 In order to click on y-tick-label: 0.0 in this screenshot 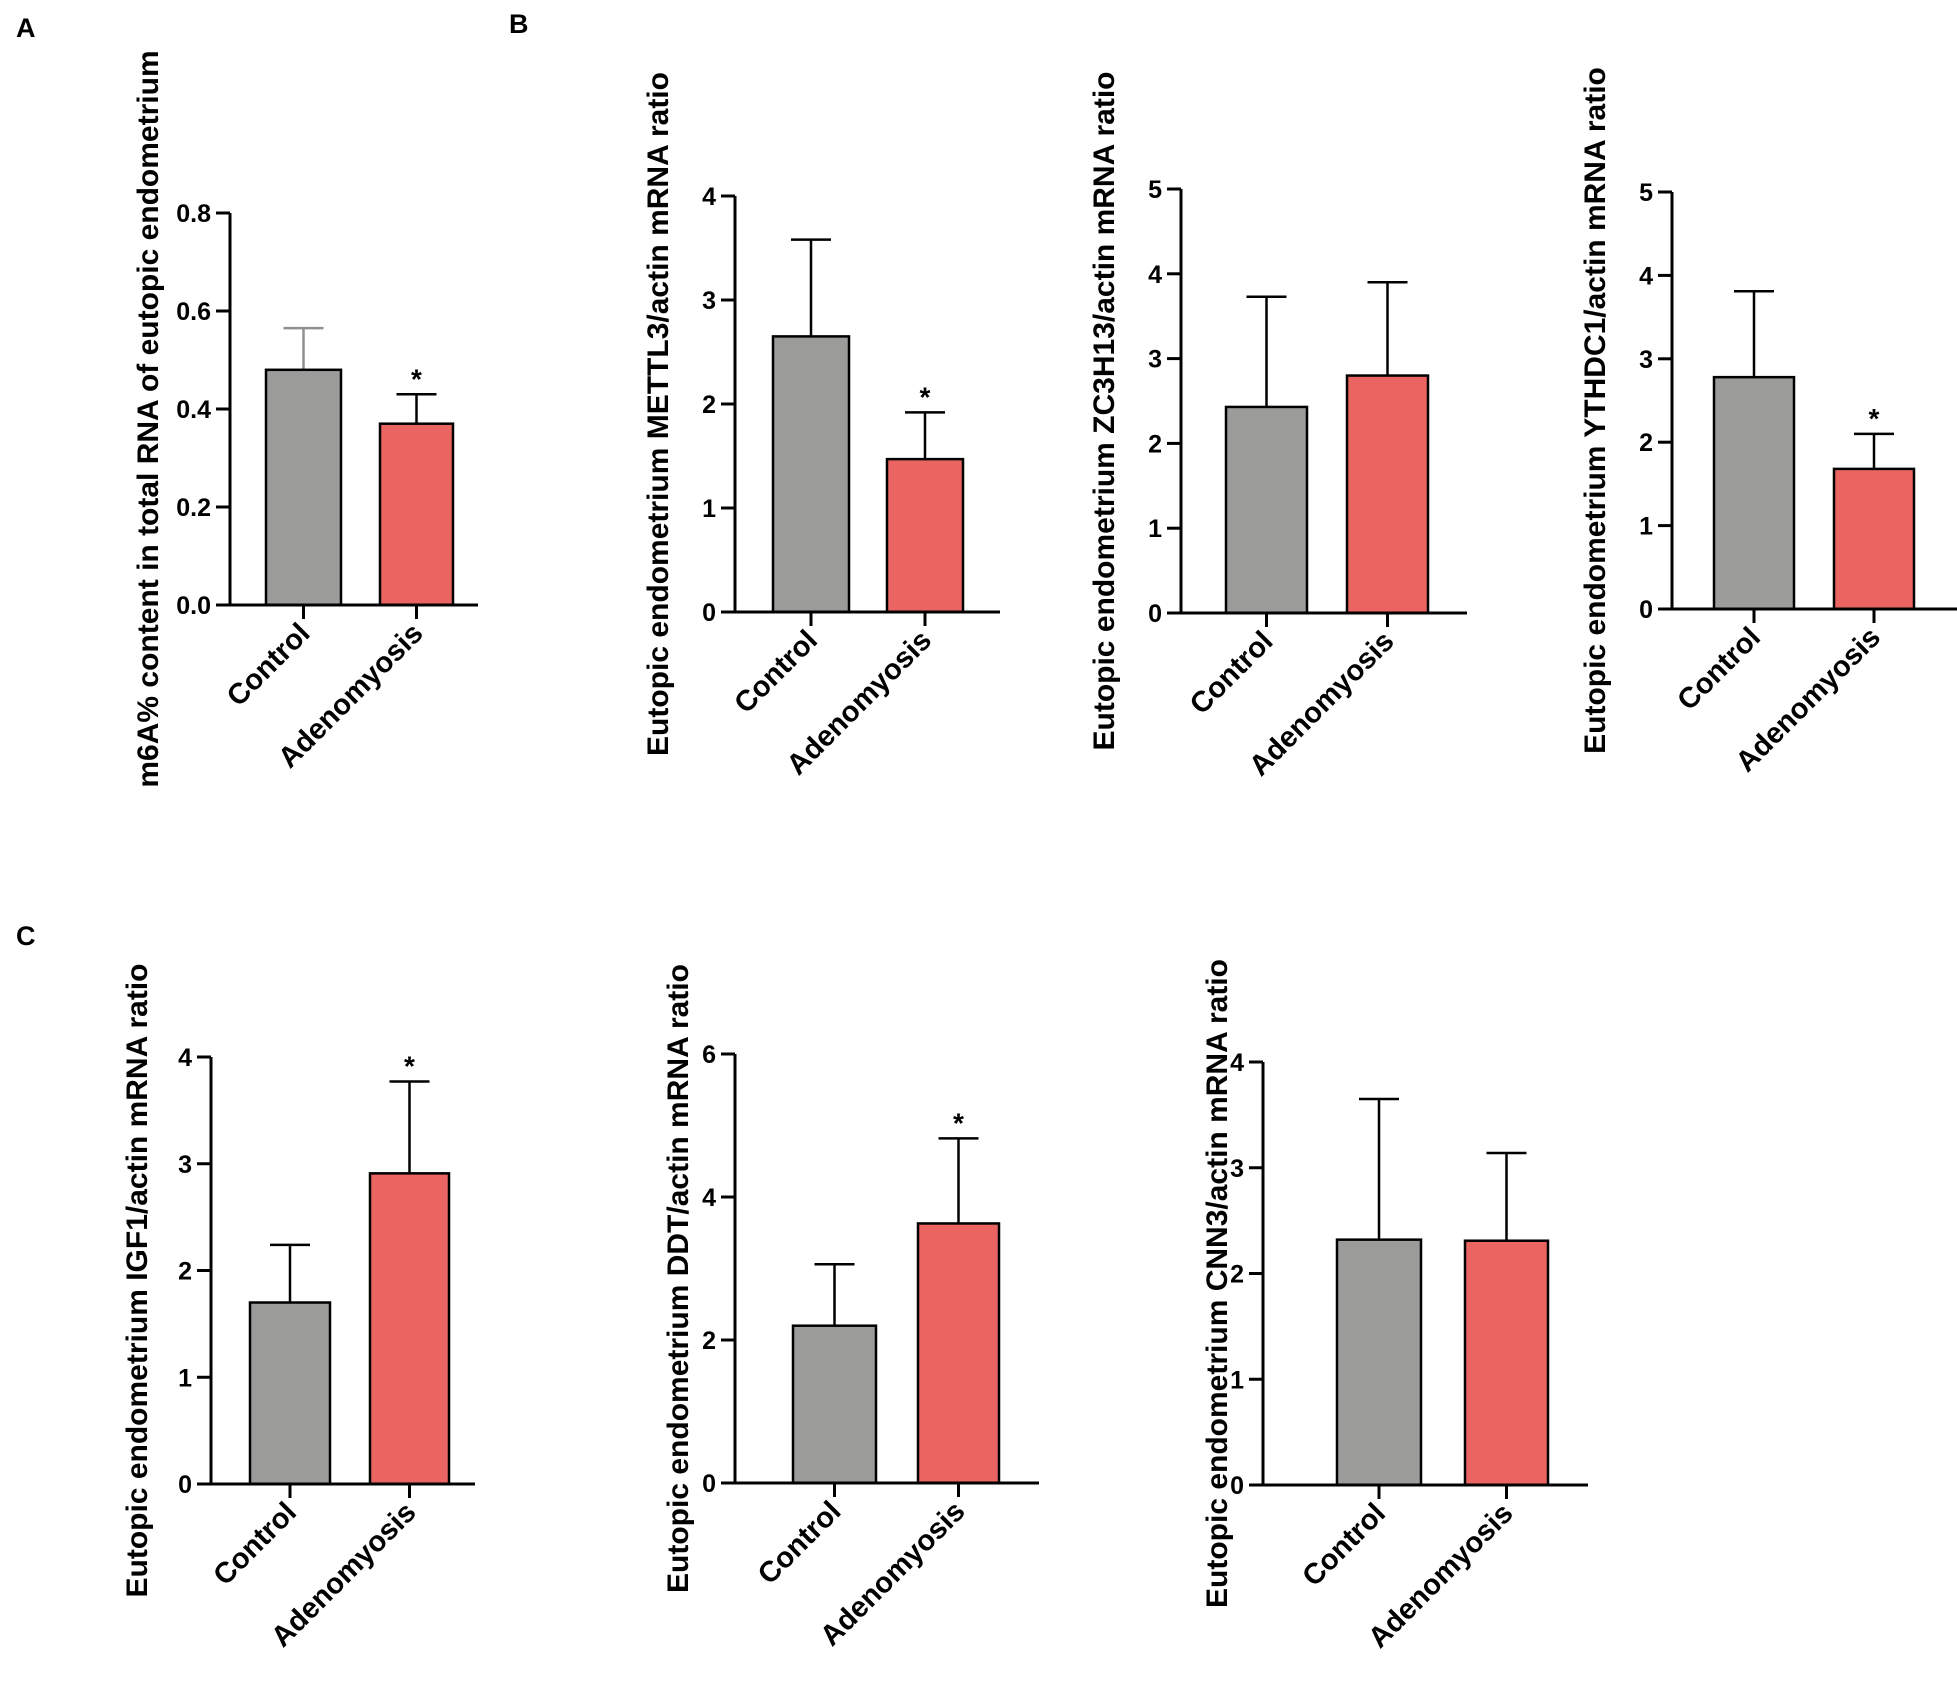, I will do `click(193, 606)`.